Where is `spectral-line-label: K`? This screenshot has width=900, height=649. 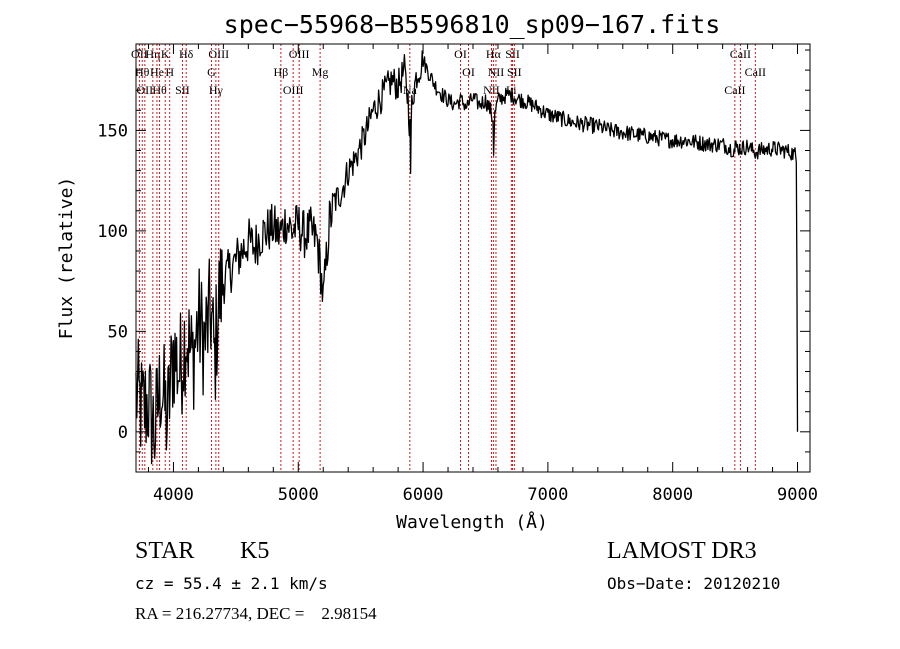 spectral-line-label: K is located at coordinates (165, 54).